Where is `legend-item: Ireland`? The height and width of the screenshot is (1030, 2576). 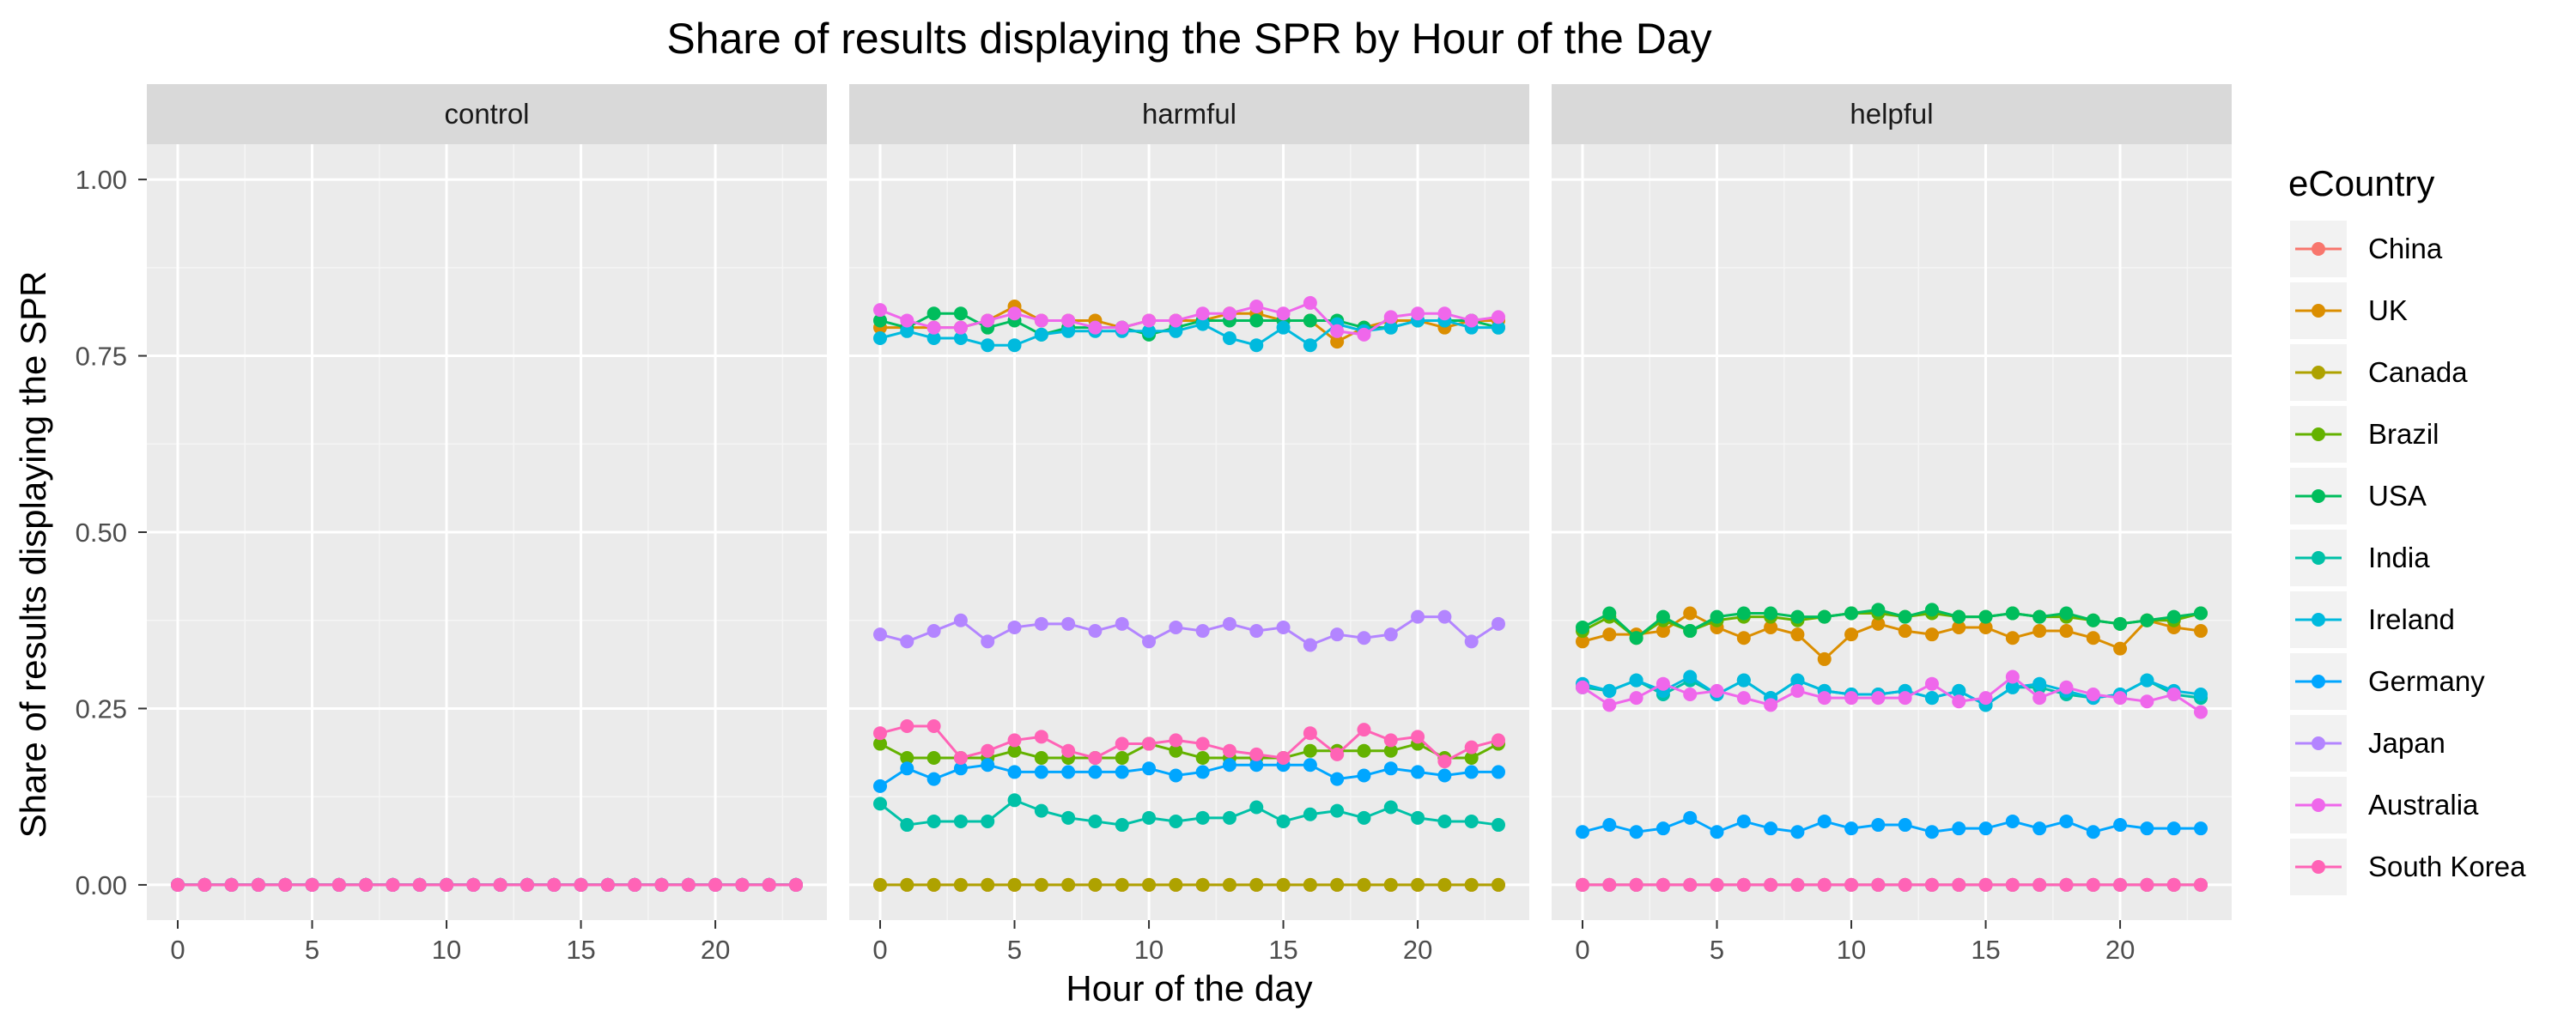 legend-item: Ireland is located at coordinates (2372, 619).